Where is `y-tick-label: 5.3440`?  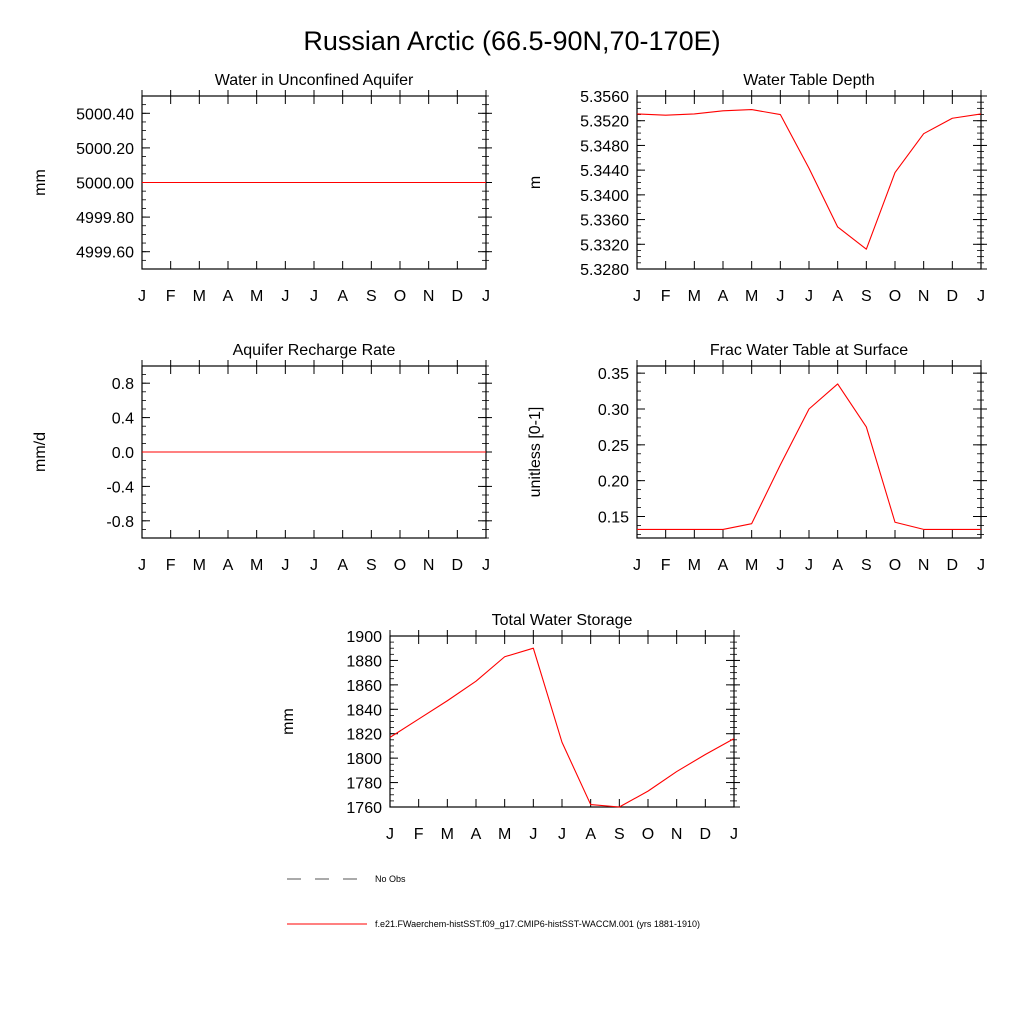
y-tick-label: 5.3440 is located at coordinates (604, 171).